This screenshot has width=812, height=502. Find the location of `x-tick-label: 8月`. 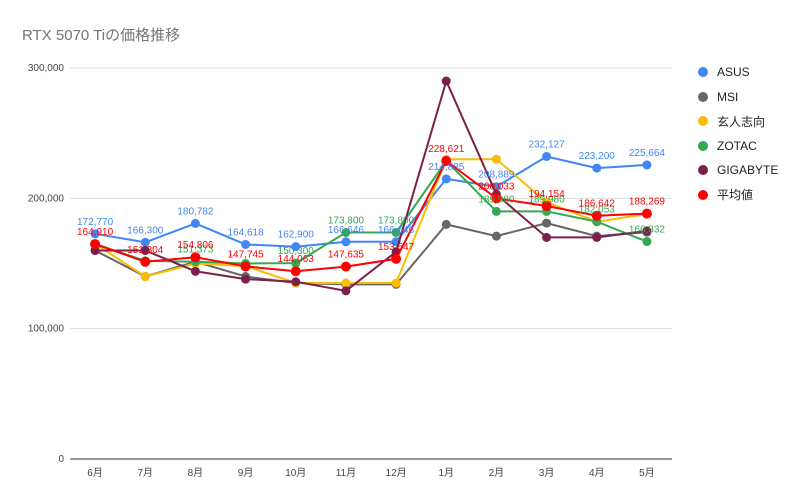

x-tick-label: 8月 is located at coordinates (196, 473).